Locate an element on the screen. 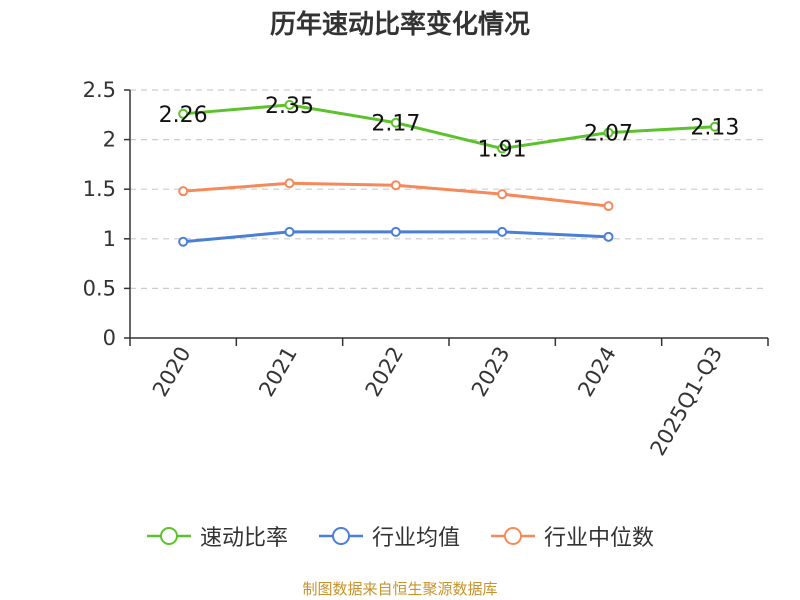 The image size is (800, 600). legend-marker-quick-ratio is located at coordinates (168, 536).